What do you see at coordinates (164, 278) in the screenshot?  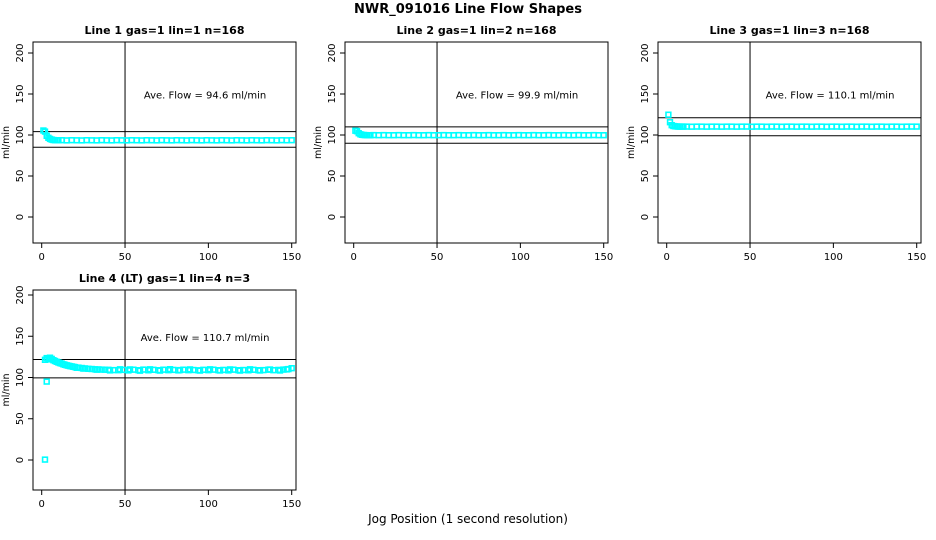 I see `panel-title: Line 4 (LT) gas=1 lin=4 n=3` at bounding box center [164, 278].